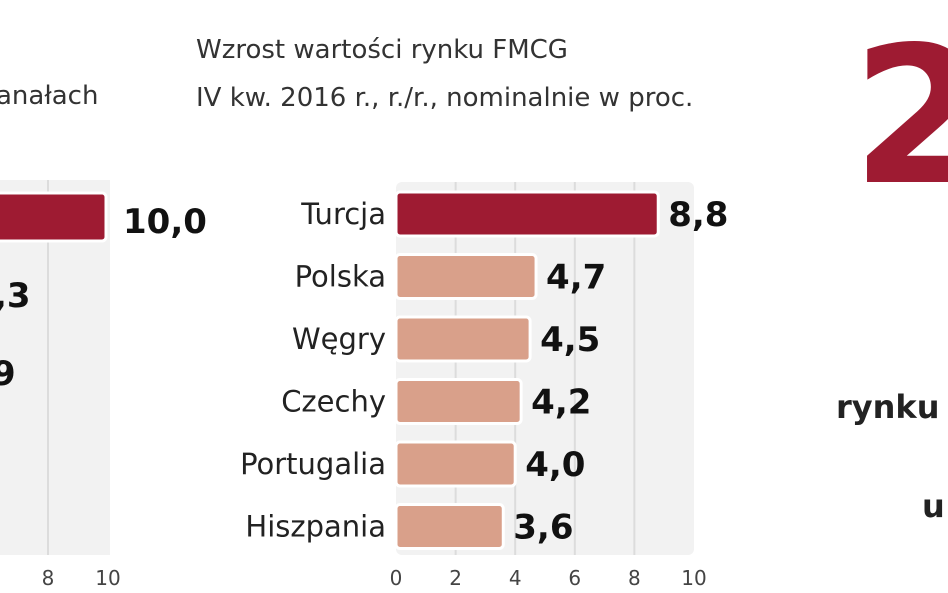 The image size is (948, 593). I want to click on left-highlight-bar, so click(54, 217).